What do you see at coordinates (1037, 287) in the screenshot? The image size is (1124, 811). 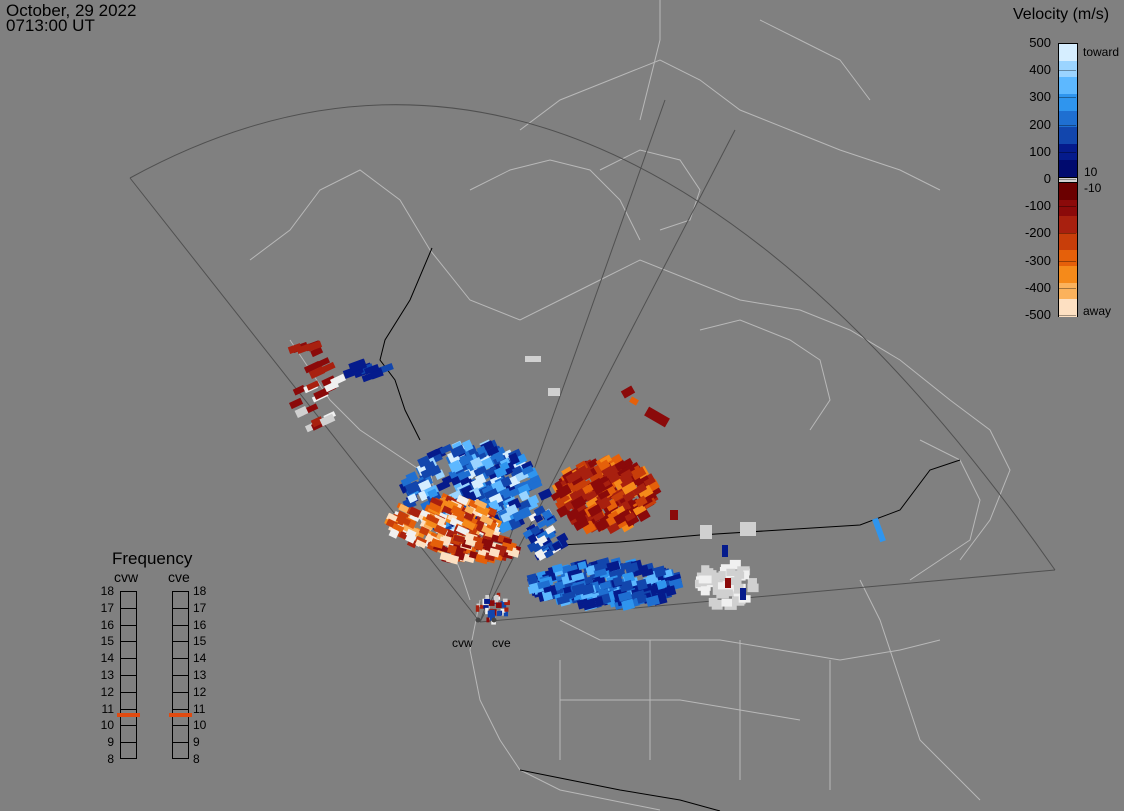 I see `colorbar-tick-label: -400` at bounding box center [1037, 287].